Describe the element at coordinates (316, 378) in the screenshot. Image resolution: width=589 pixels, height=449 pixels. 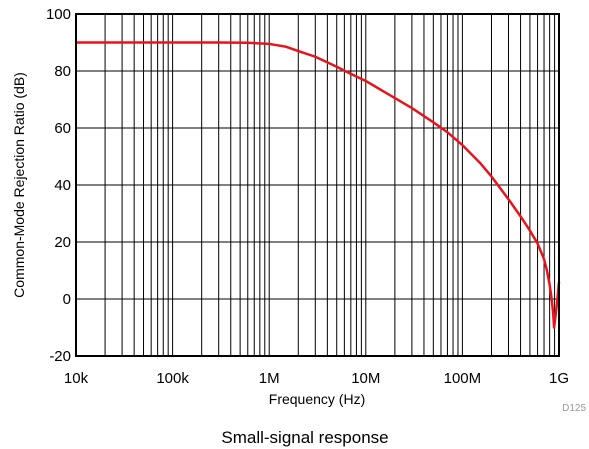
I see `x-tick-labels: 10k 100k 1M 10M 100M 1G` at that location.